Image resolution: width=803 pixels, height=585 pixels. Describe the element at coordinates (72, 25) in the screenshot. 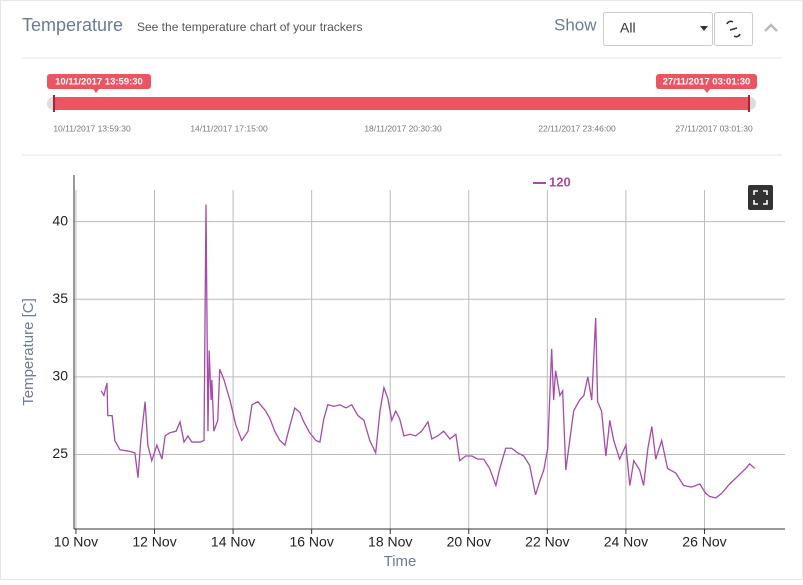

I see `panel-title: Temperature` at that location.